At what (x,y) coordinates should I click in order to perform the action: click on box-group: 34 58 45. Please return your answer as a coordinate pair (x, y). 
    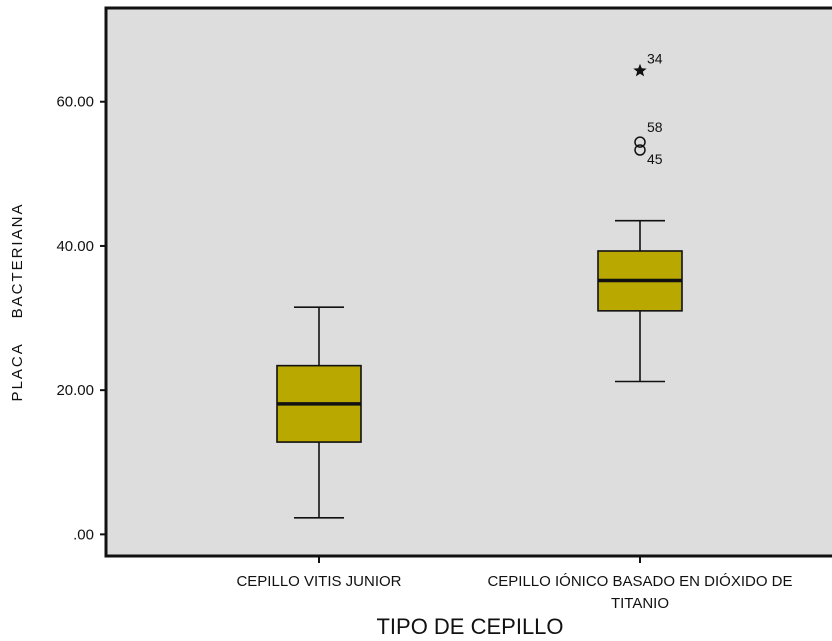
    Looking at the image, I should click on (640, 217).